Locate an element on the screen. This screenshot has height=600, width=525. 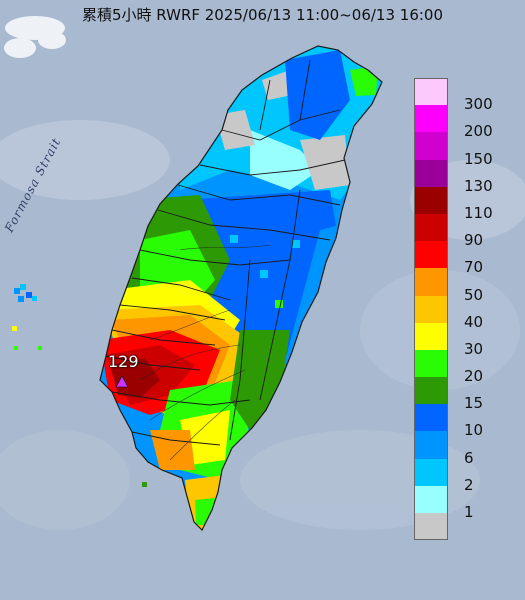
rivers is located at coordinates (205, 352).